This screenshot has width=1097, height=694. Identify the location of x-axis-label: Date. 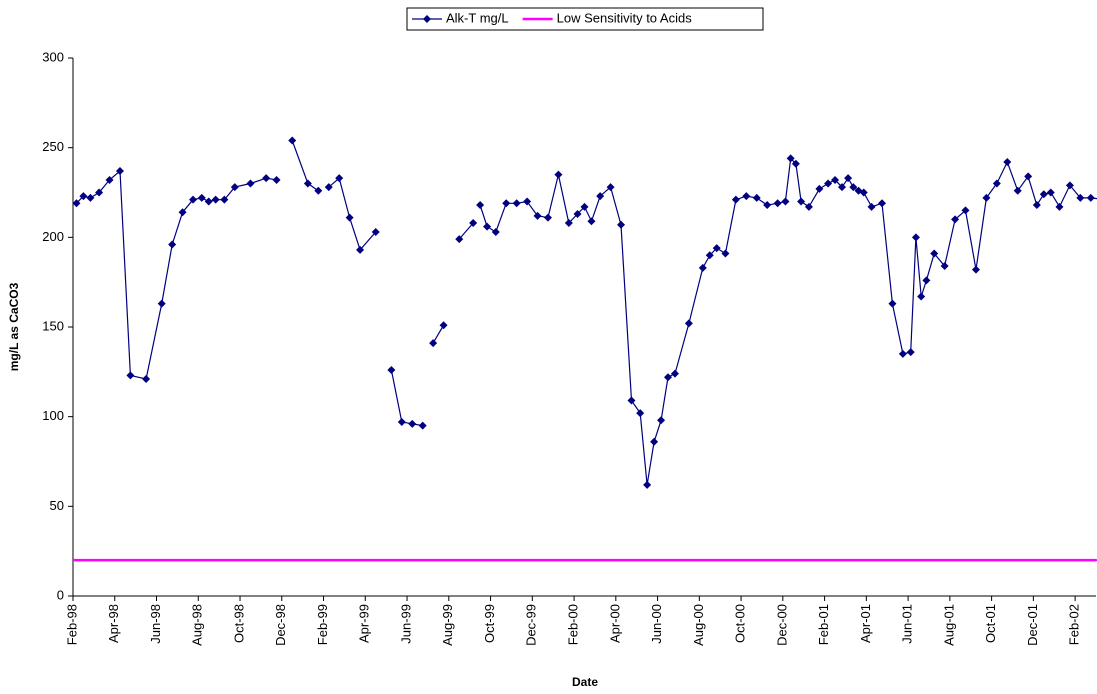
(585, 682).